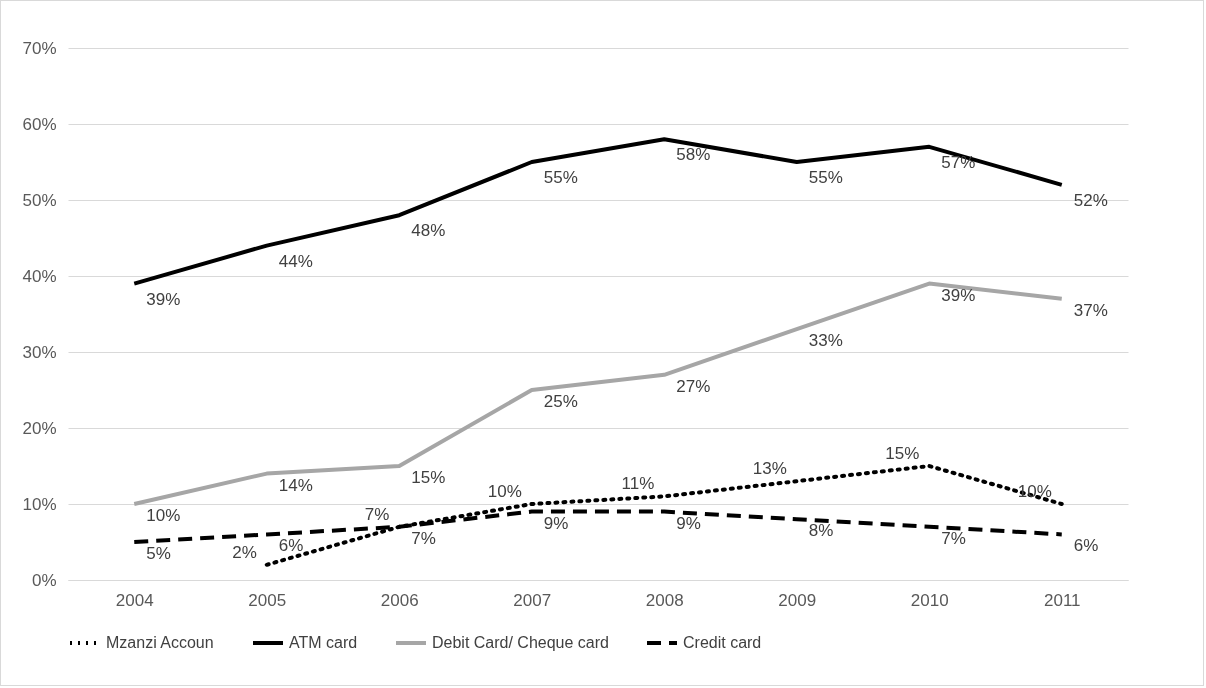 This screenshot has width=1206, height=688. What do you see at coordinates (693, 386) in the screenshot?
I see `data-label: 27%` at bounding box center [693, 386].